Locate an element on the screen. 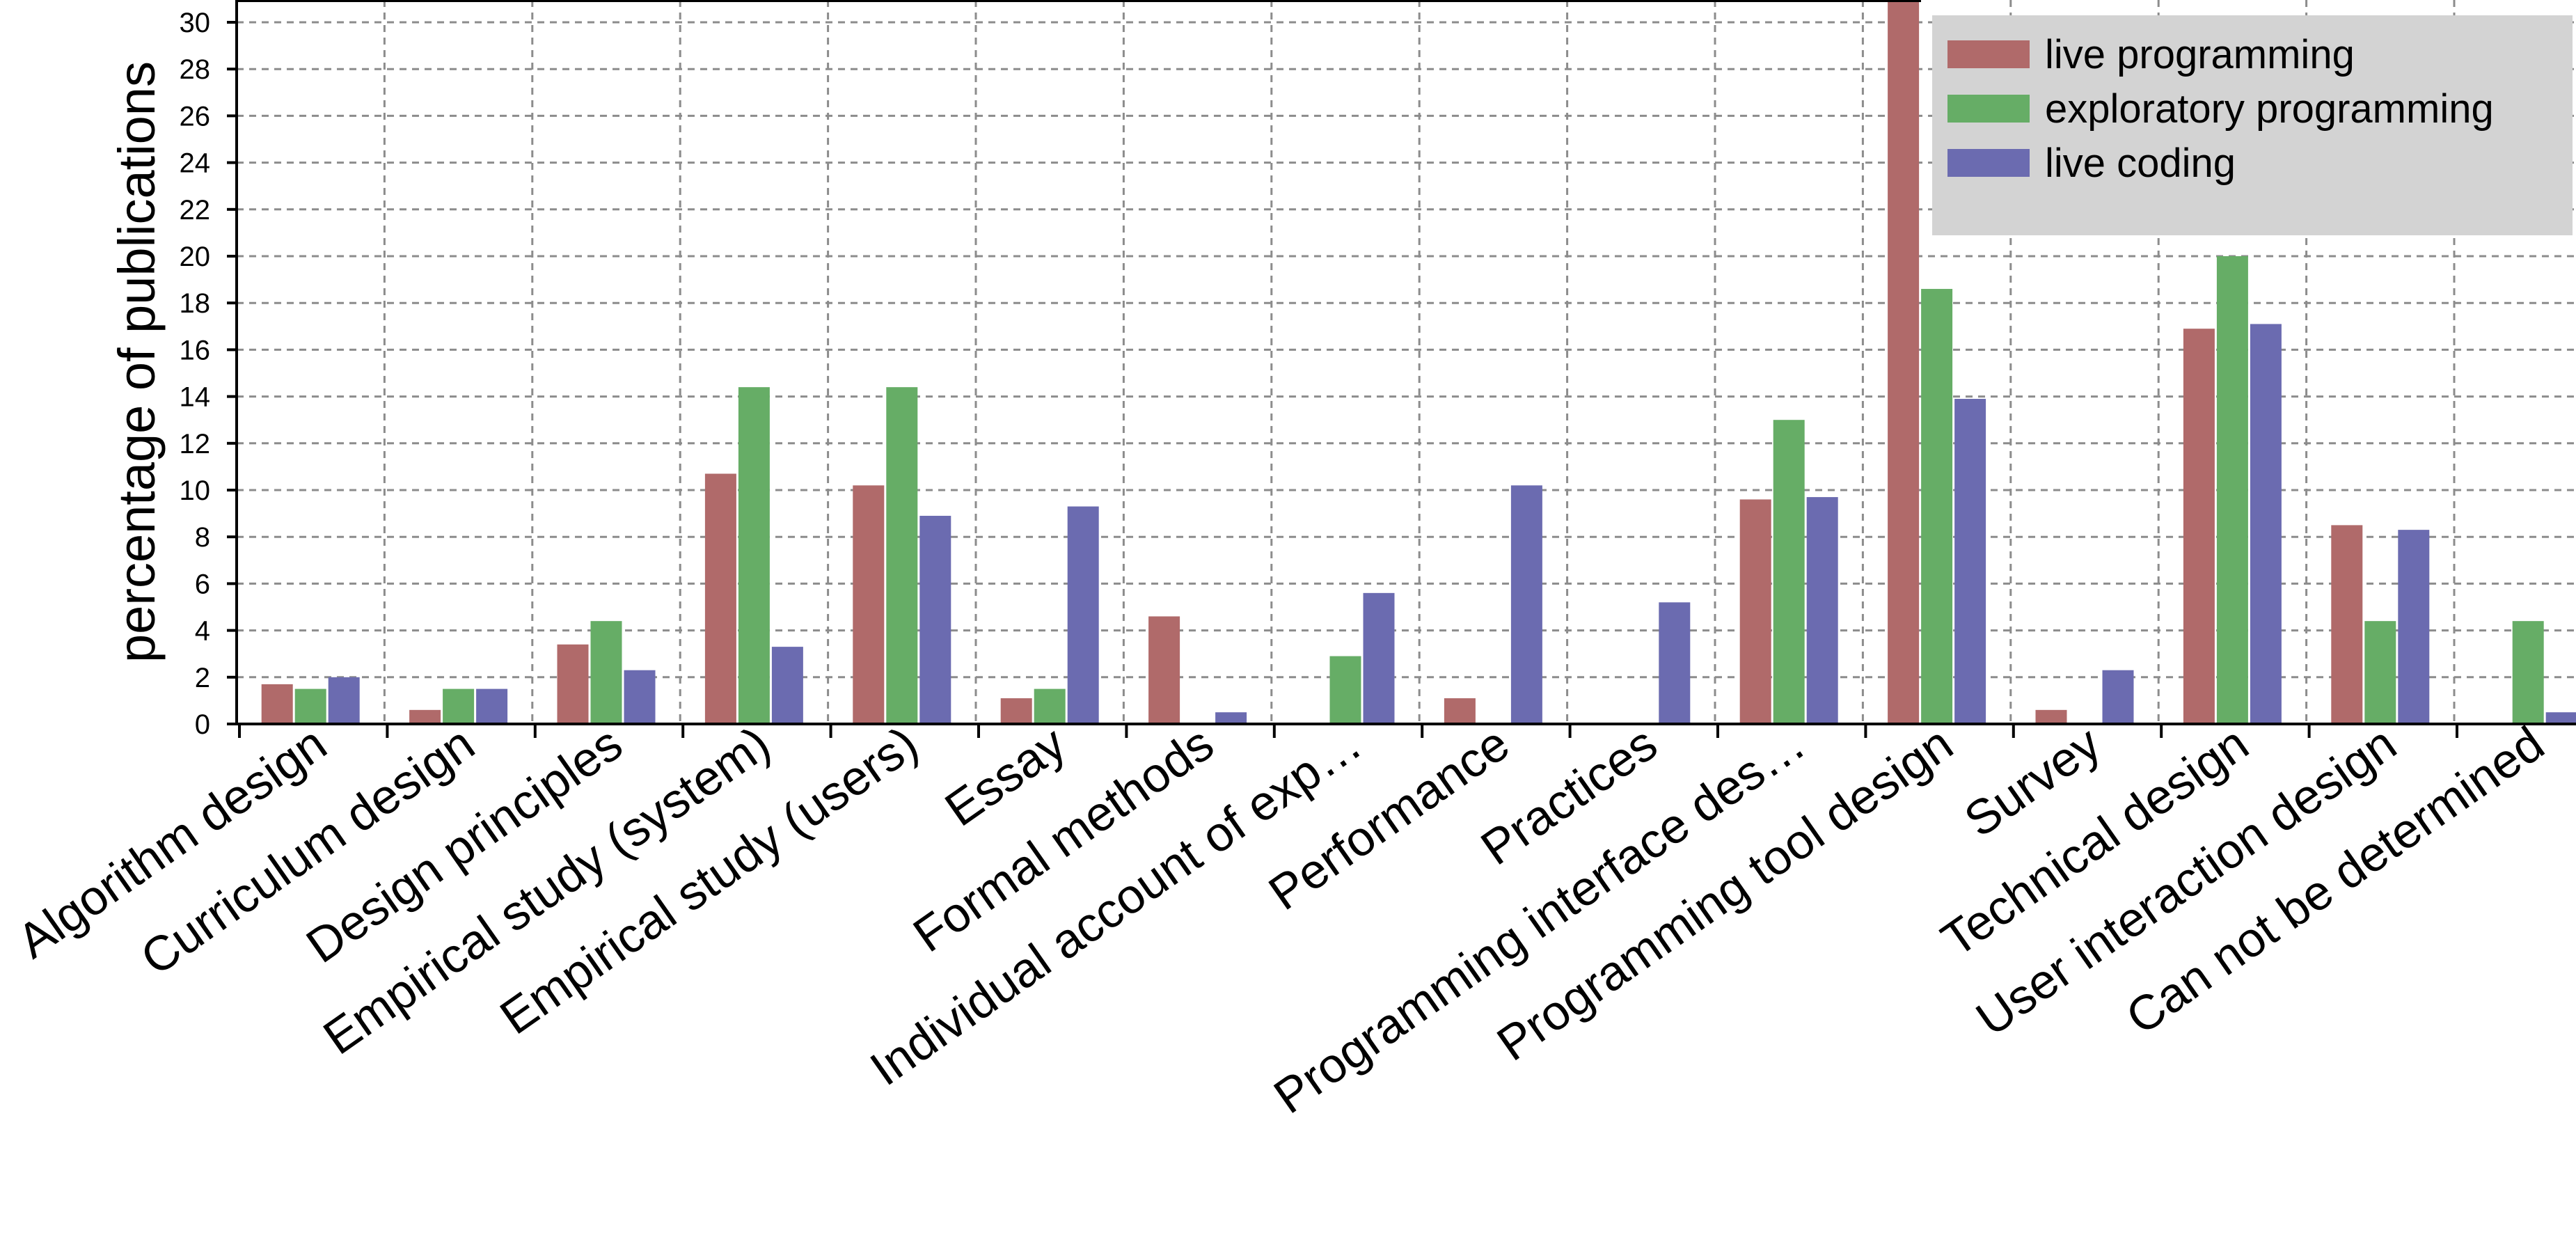 The image size is (2576, 1260). y-tick-label: 24 is located at coordinates (195, 163).